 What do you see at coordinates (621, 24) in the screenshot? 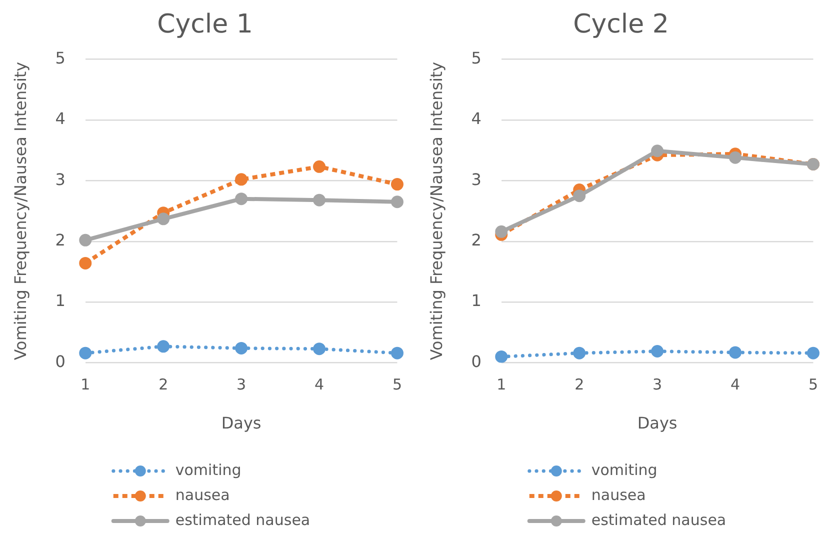
I see `chart-title: Cycle 2` at bounding box center [621, 24].